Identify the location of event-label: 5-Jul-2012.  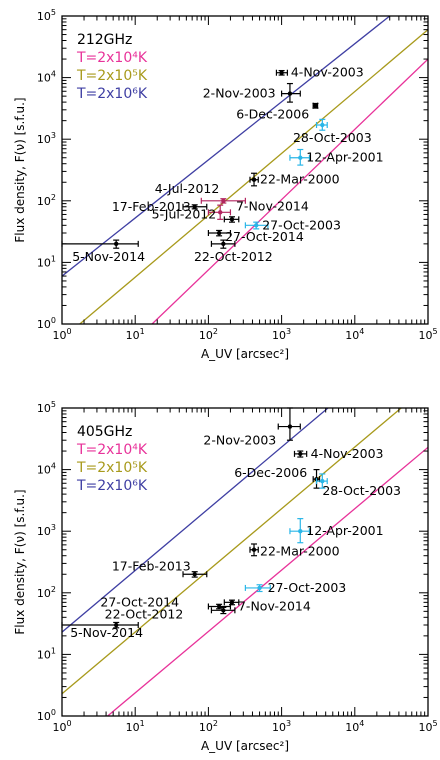
(184, 213).